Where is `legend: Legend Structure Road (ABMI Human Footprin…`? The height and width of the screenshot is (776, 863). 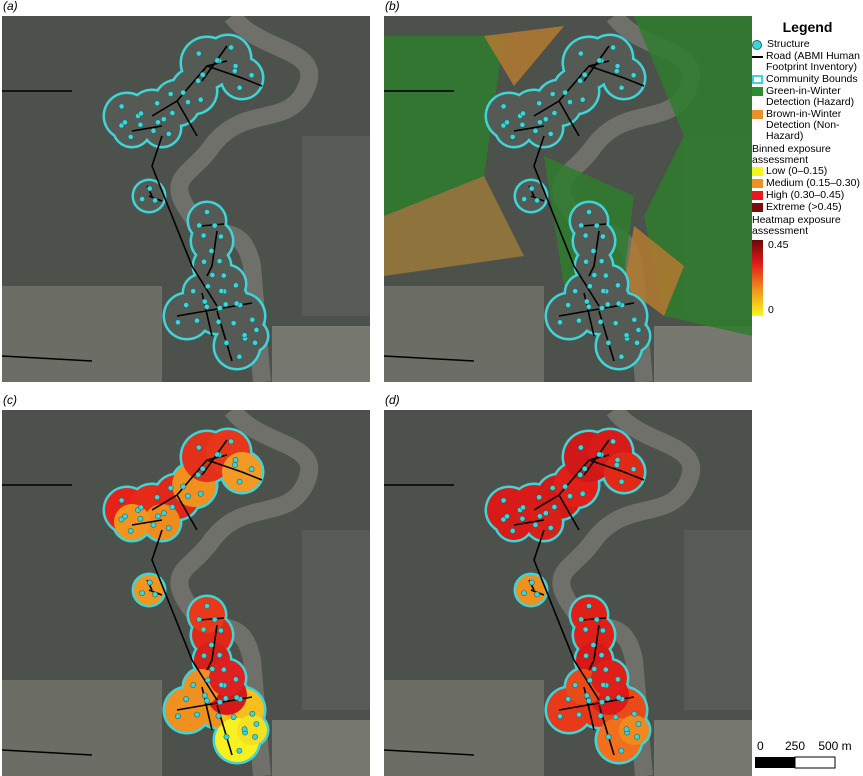
legend: Legend Structure Road (ABMI Human Footprin… is located at coordinates (807, 169).